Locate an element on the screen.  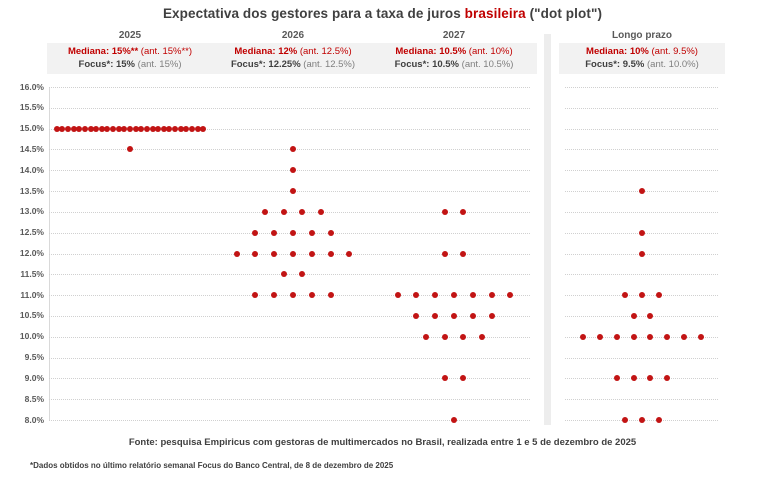
chart-title-suffix: ("dot plot") is located at coordinates (564, 13).